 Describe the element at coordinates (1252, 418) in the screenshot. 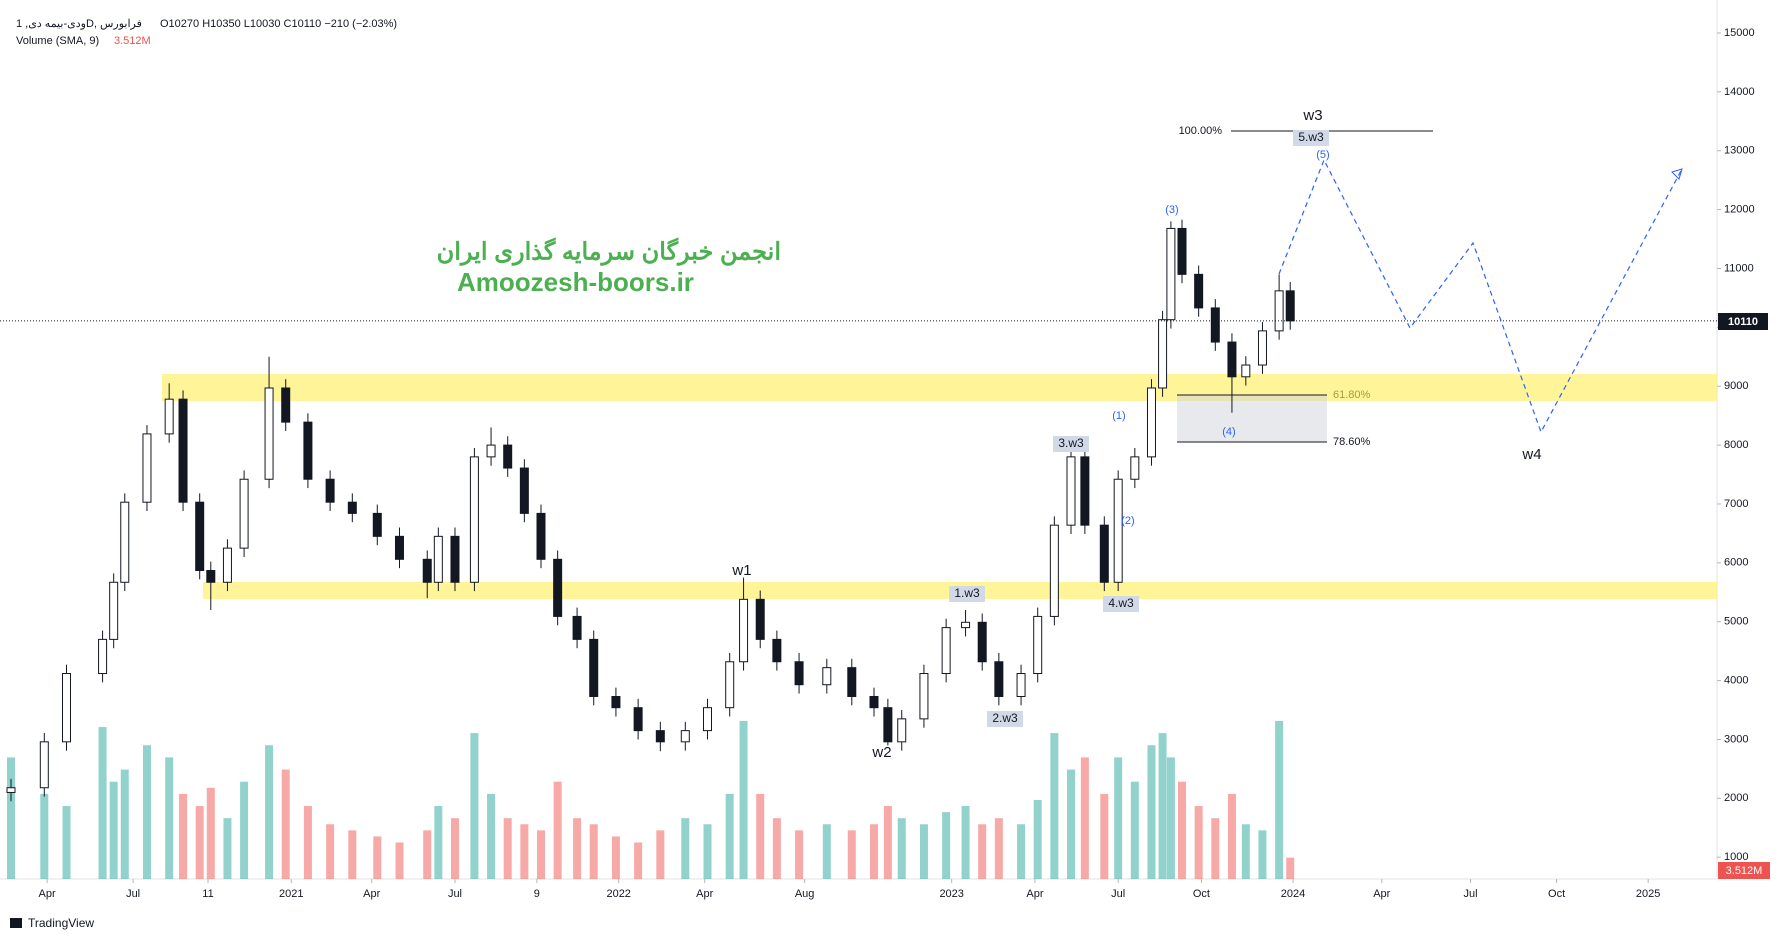

I see `fib-zone` at that location.